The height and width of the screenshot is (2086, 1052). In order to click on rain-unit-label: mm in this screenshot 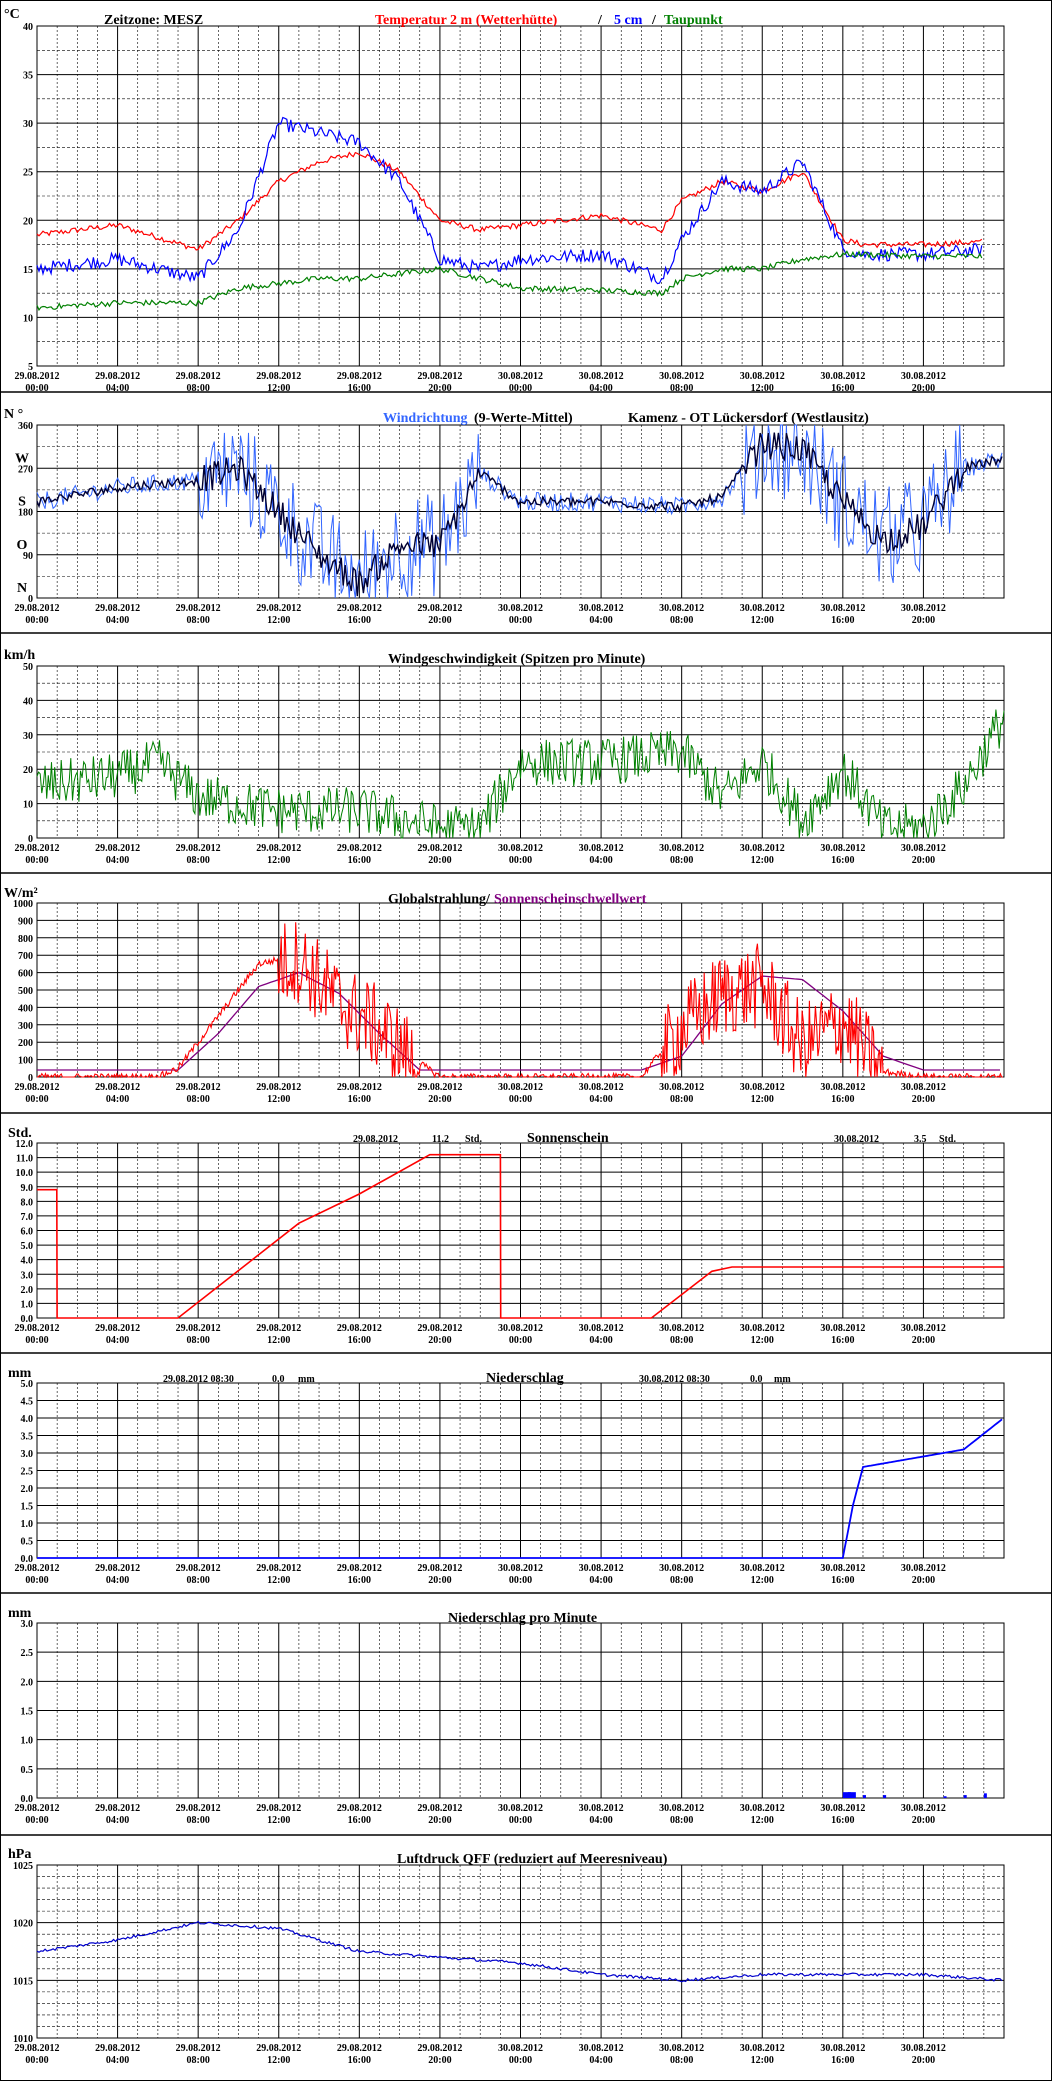, I will do `click(20, 1373)`.